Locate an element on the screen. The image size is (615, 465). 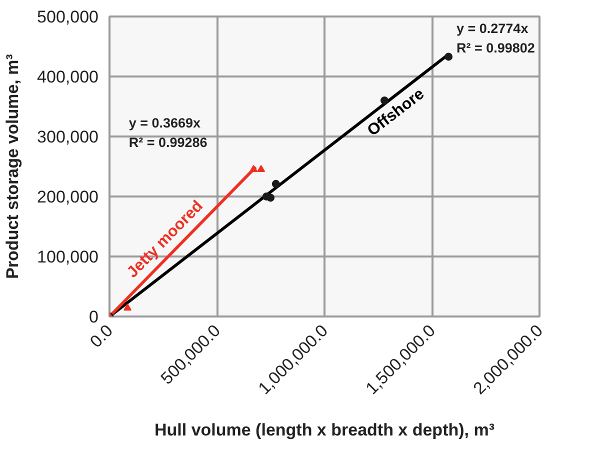
y-tick-label: 400,000 is located at coordinates (67, 77).